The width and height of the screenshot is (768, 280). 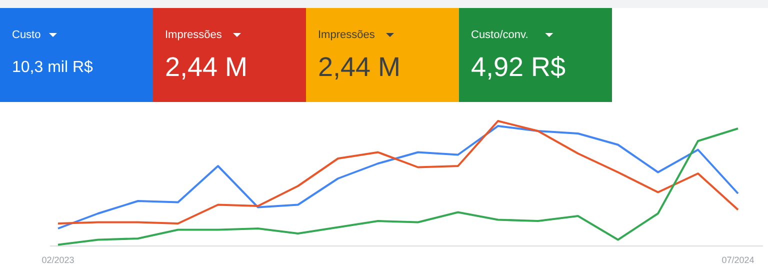 I want to click on text: Custo/conv., so click(x=499, y=35).